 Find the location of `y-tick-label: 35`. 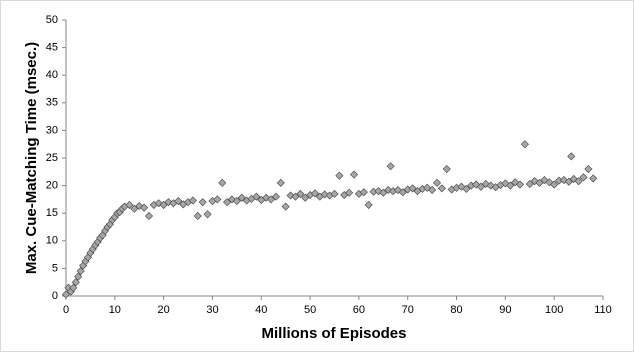

y-tick-label: 35 is located at coordinates (52, 103).